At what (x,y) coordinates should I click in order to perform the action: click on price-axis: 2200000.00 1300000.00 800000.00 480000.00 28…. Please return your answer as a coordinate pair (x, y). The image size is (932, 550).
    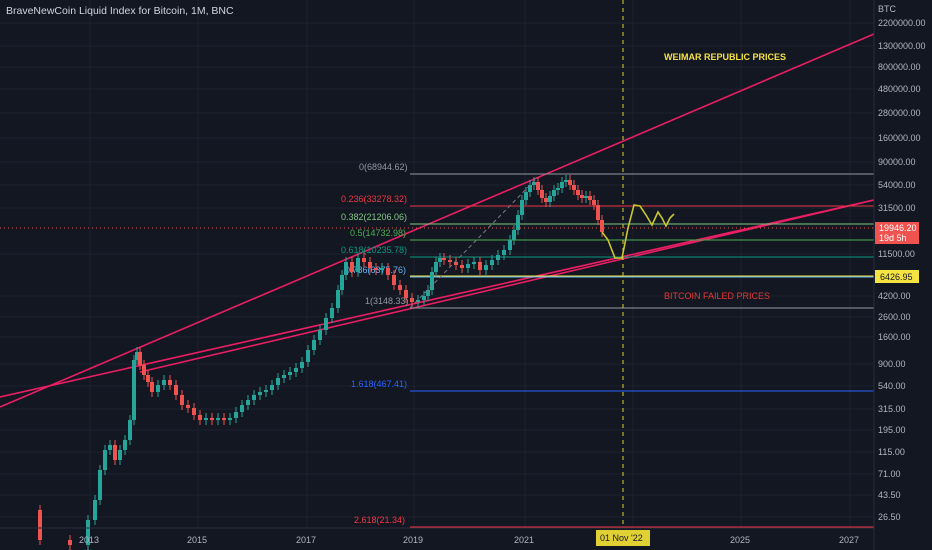
    Looking at the image, I should click on (902, 270).